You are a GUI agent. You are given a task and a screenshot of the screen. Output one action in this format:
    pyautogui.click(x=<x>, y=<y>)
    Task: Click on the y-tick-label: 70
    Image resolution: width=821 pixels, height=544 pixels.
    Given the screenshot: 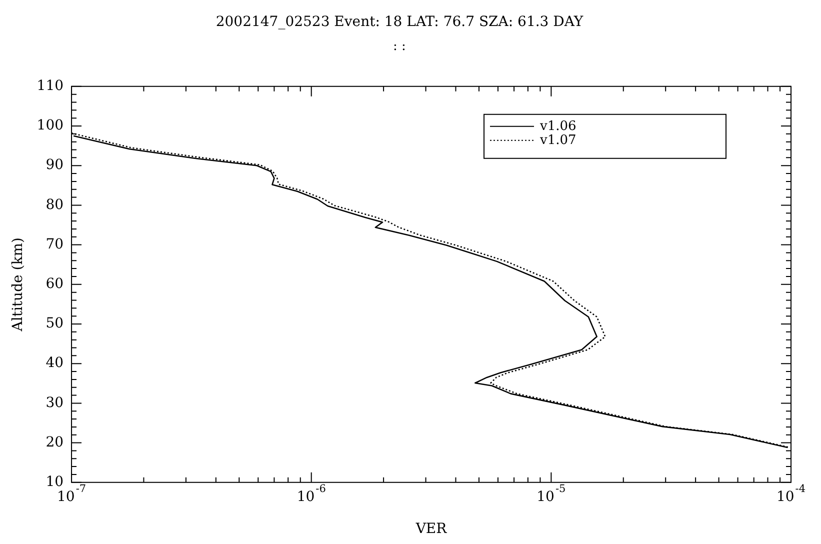 What is the action you would take?
    pyautogui.click(x=55, y=244)
    